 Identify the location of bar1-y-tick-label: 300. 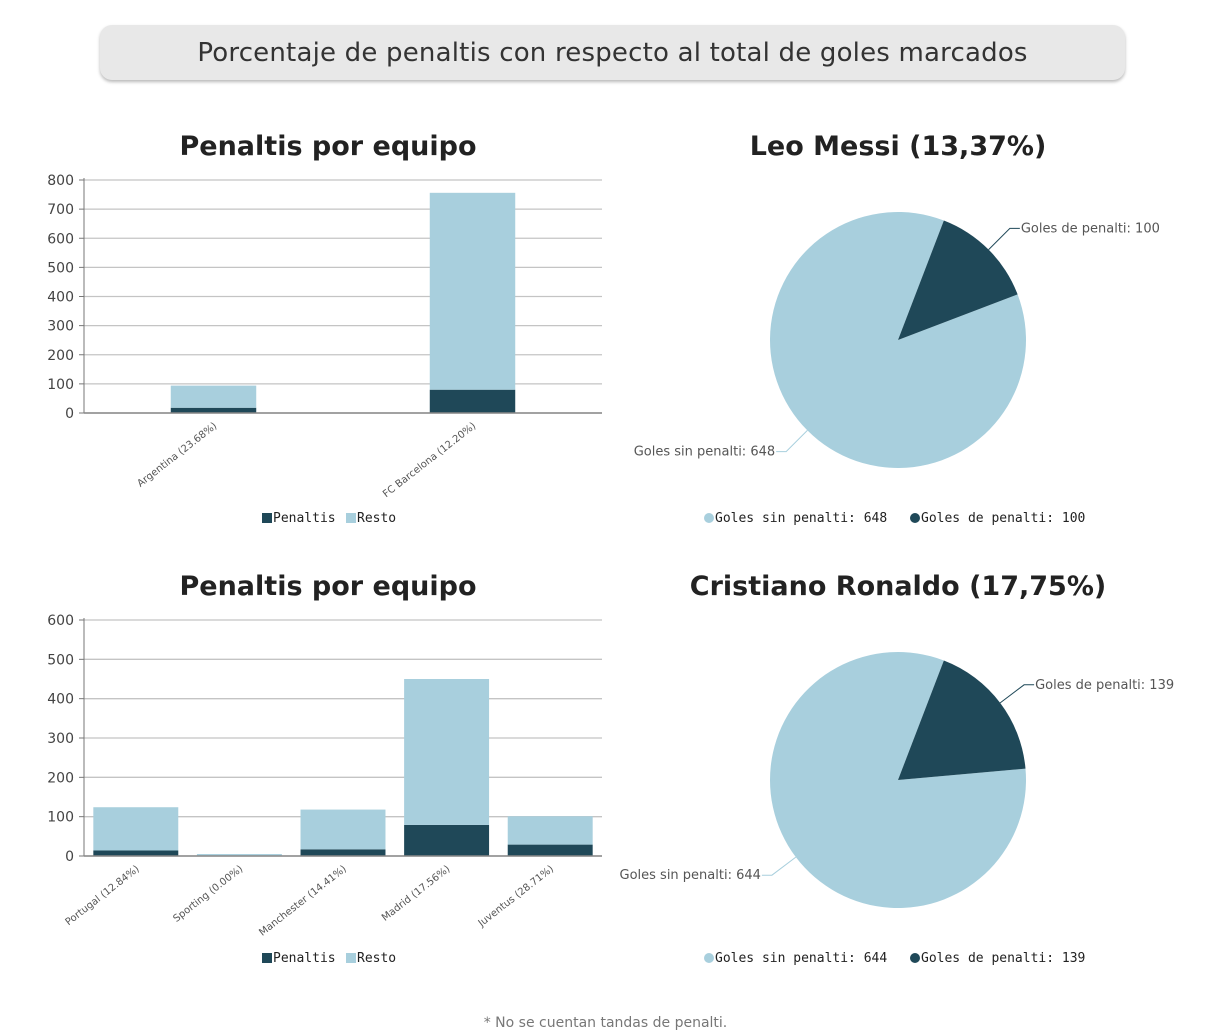
(60, 327).